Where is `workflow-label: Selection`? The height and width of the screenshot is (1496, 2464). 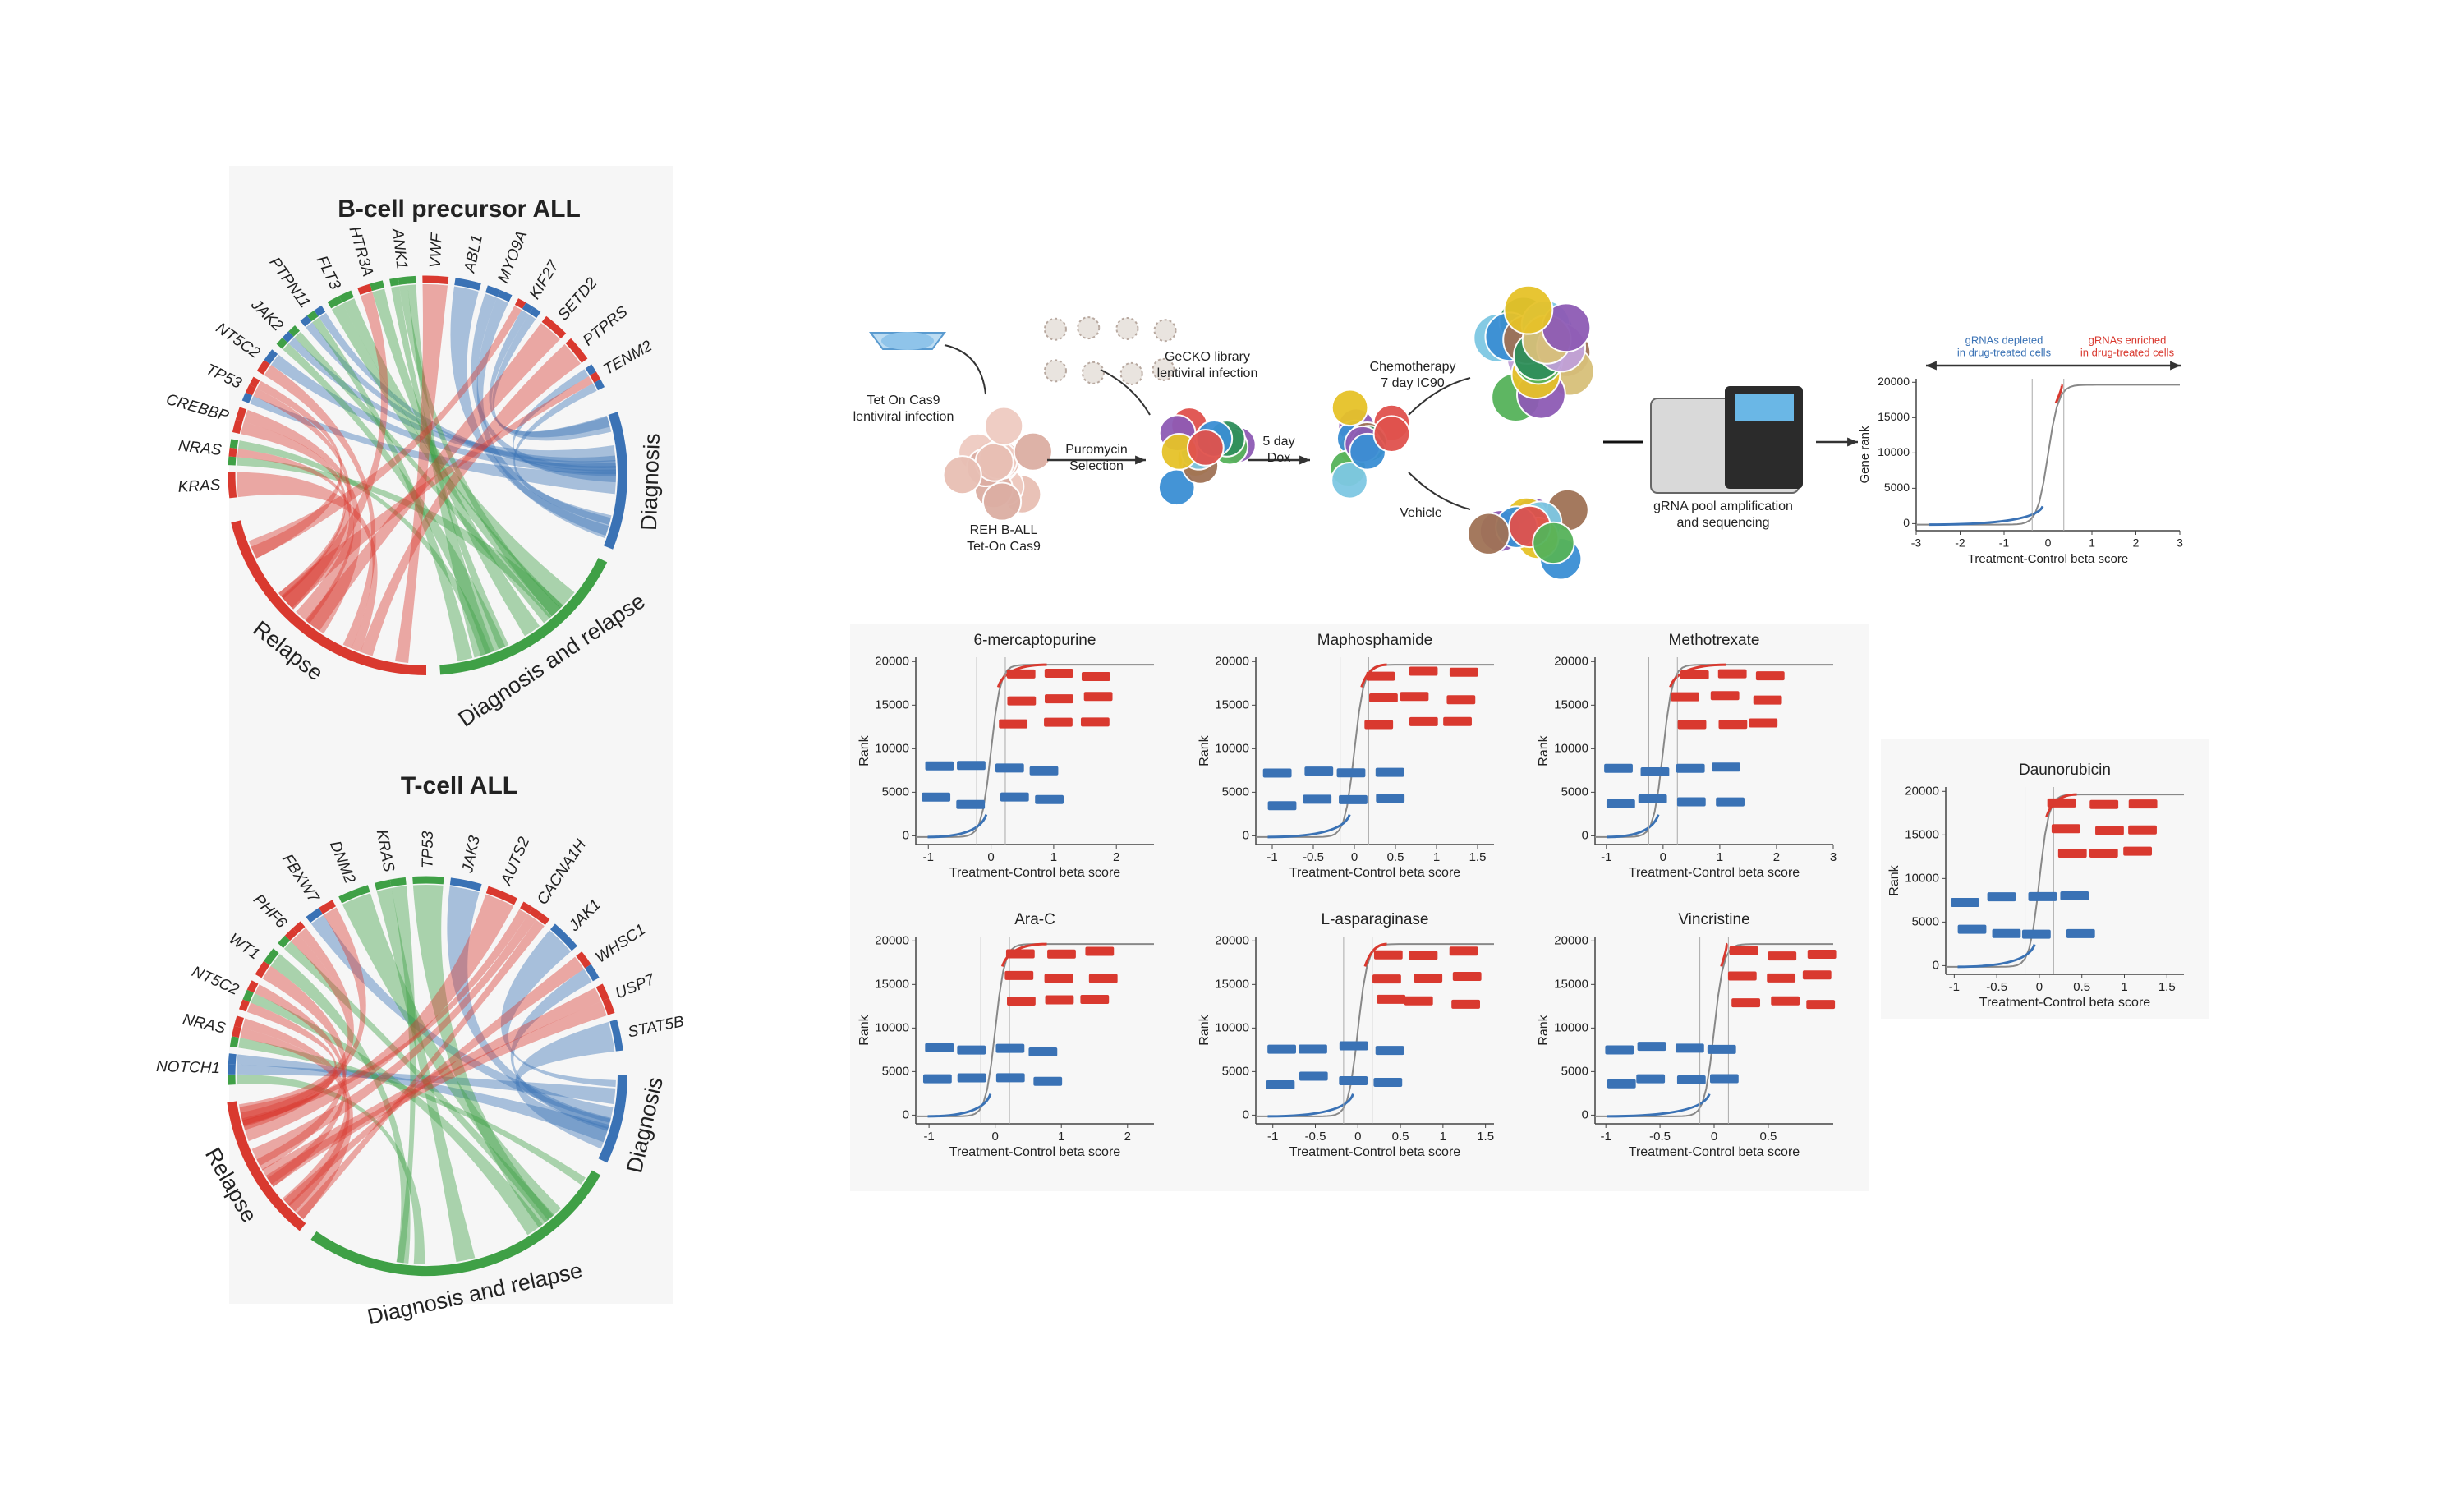 workflow-label: Selection is located at coordinates (1096, 466).